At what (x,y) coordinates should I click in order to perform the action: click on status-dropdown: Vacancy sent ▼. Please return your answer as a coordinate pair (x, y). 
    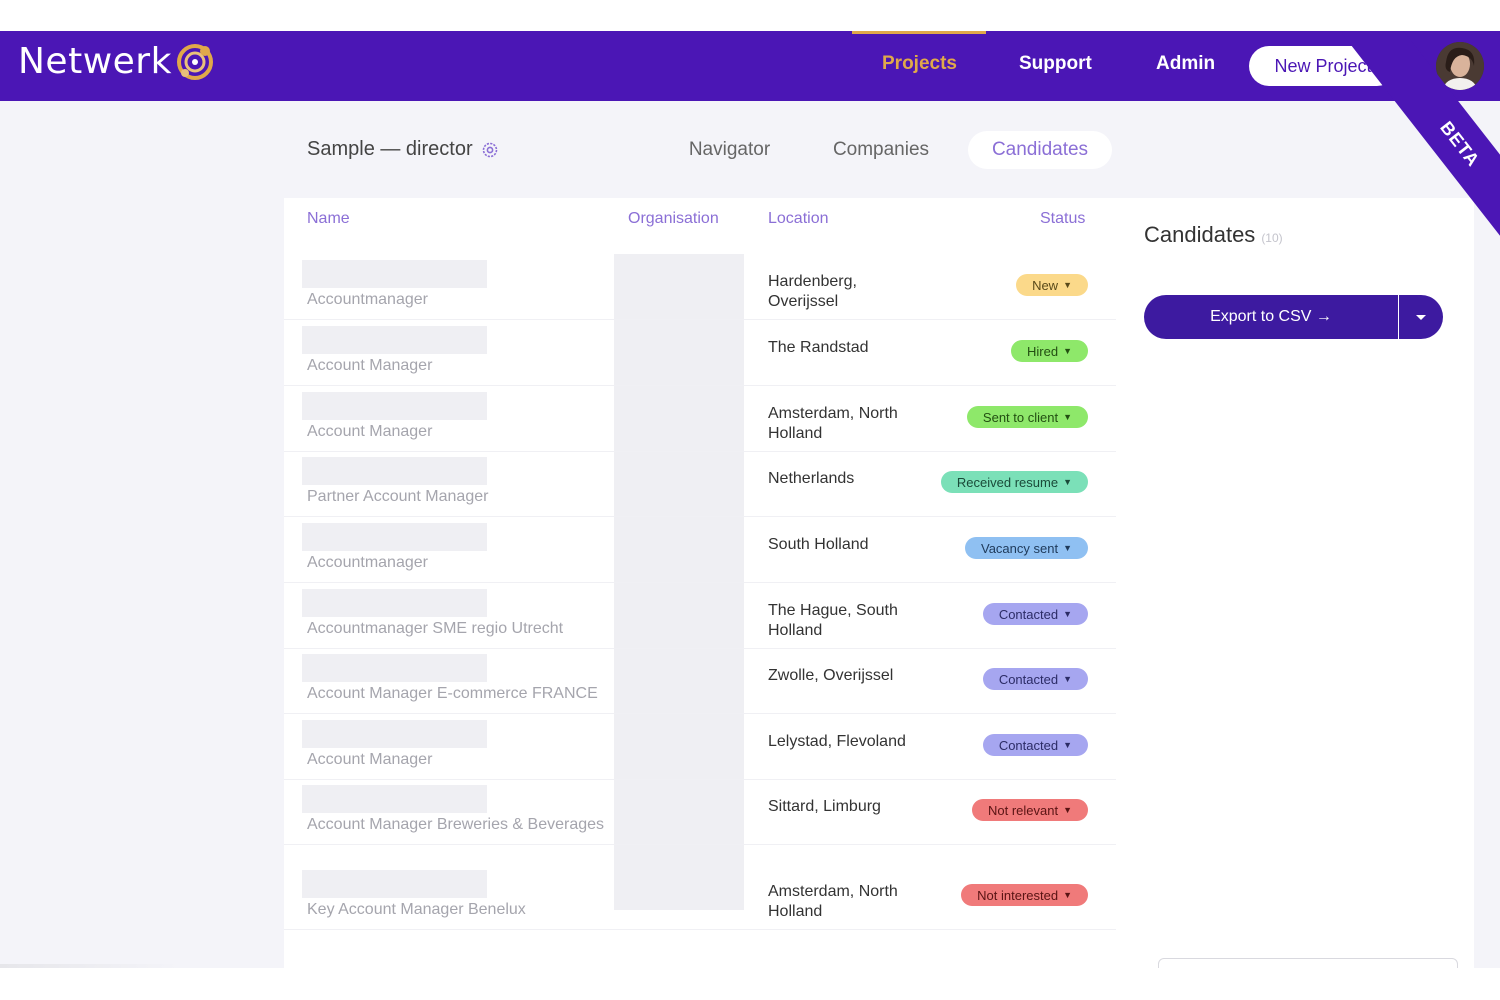
    Looking at the image, I should click on (1026, 548).